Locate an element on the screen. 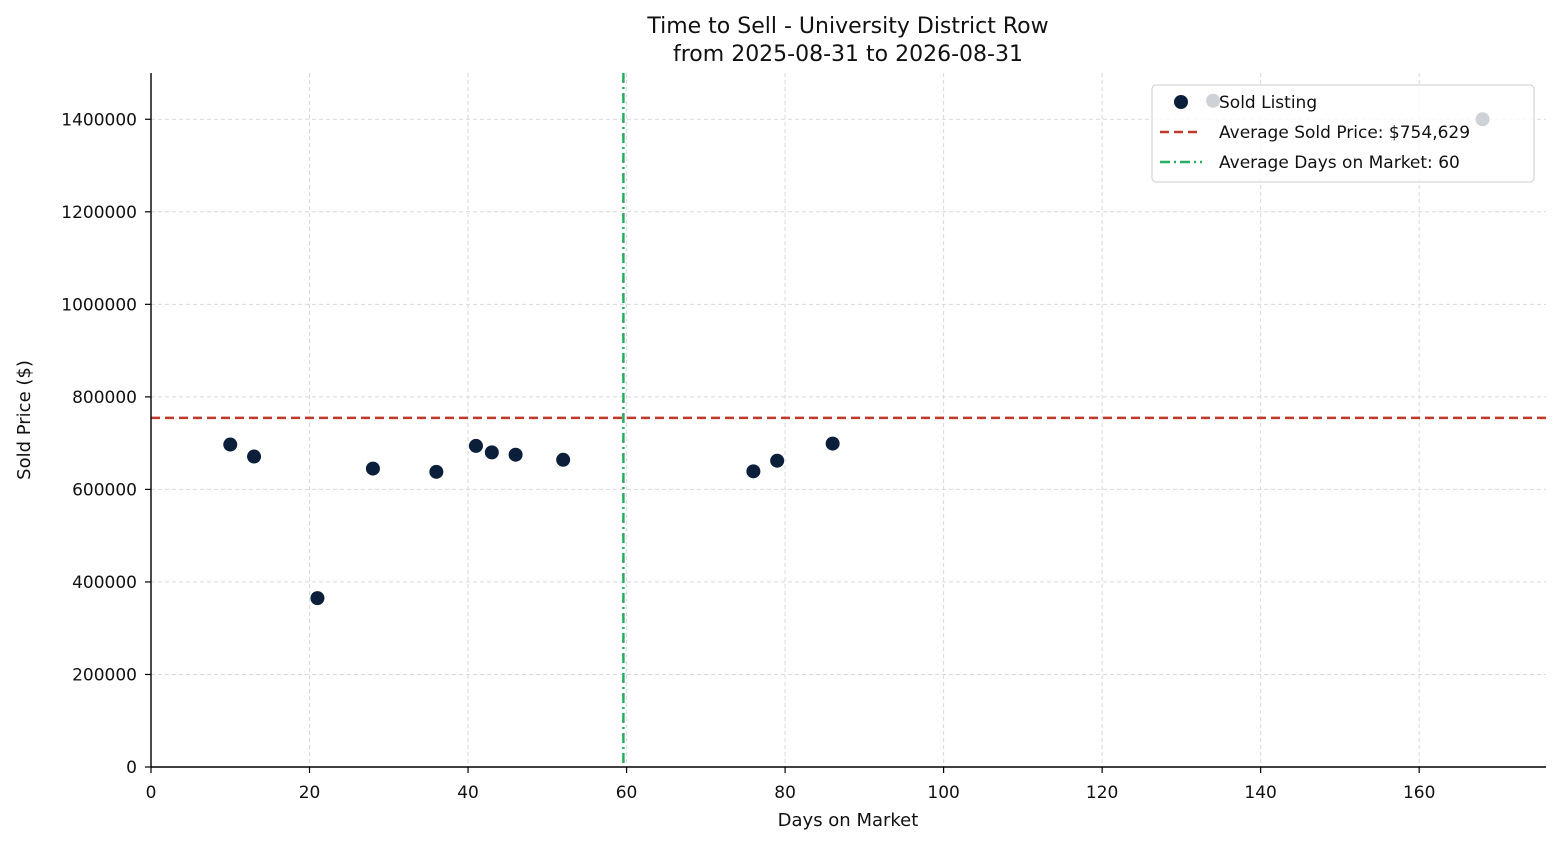  legend-label-sold-listing: Sold Listing is located at coordinates (1268, 103).